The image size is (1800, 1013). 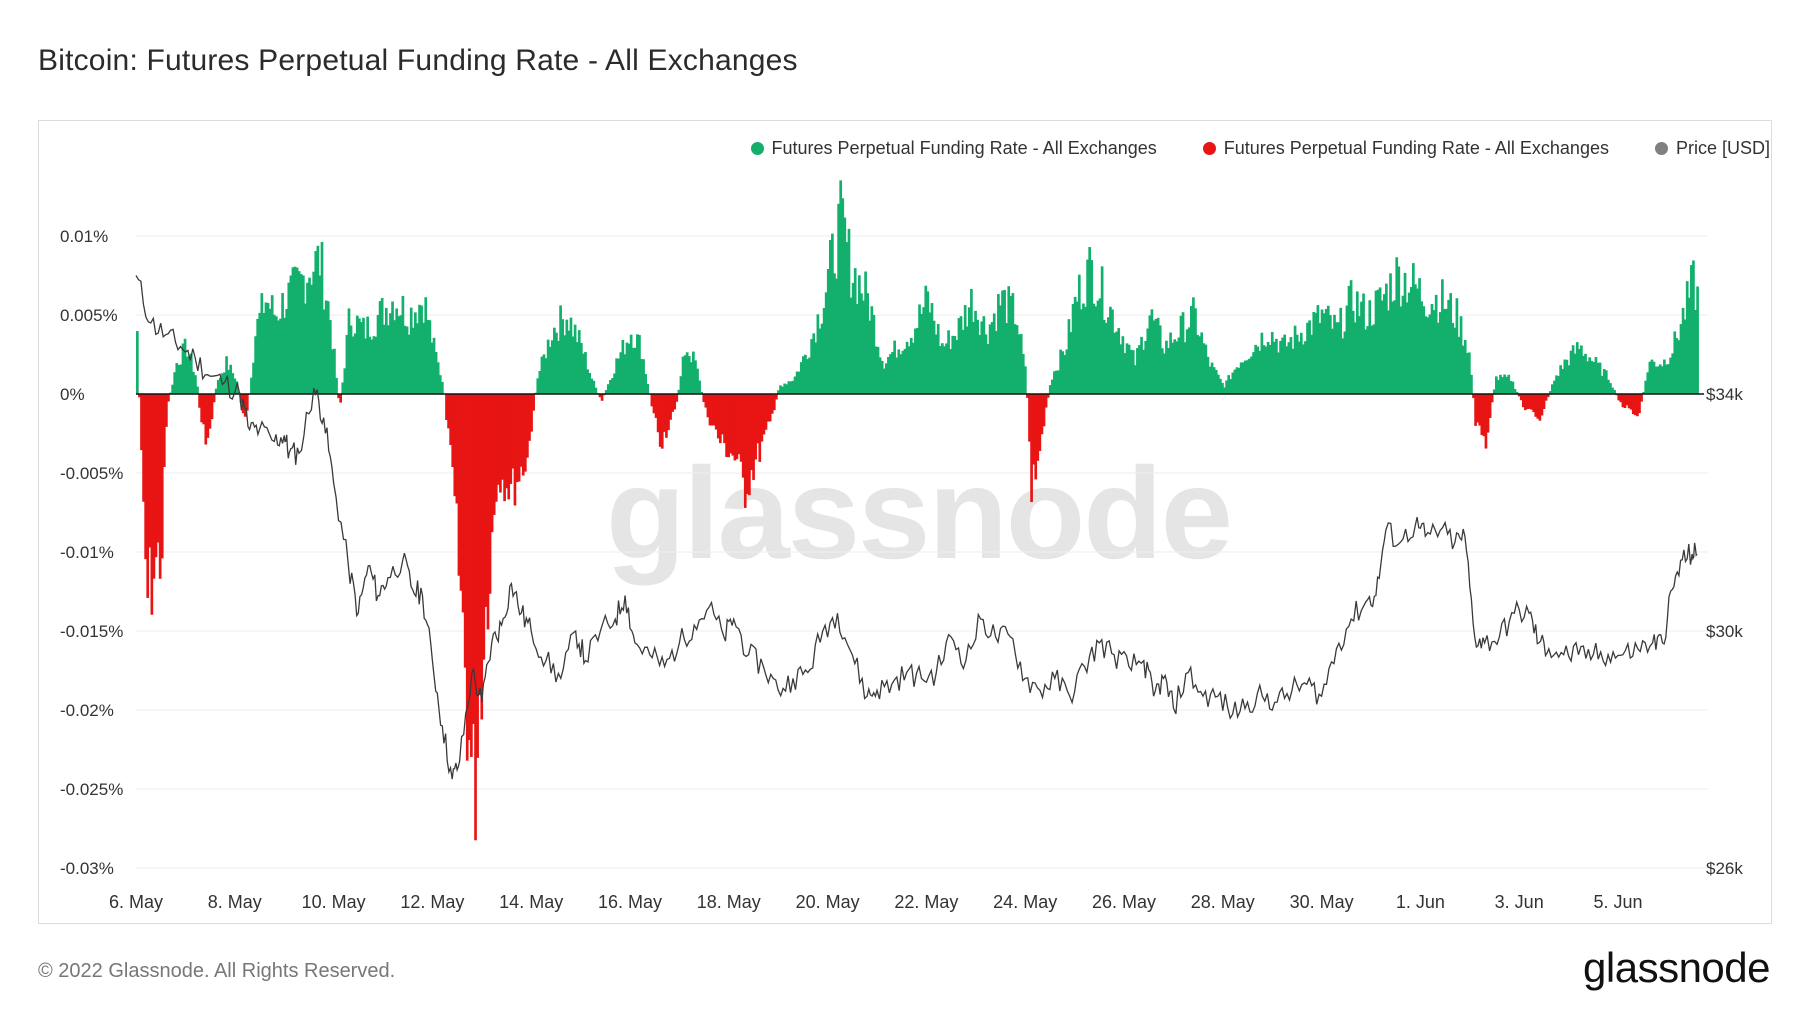 What do you see at coordinates (1661, 148) in the screenshot?
I see `legend-dot-gray` at bounding box center [1661, 148].